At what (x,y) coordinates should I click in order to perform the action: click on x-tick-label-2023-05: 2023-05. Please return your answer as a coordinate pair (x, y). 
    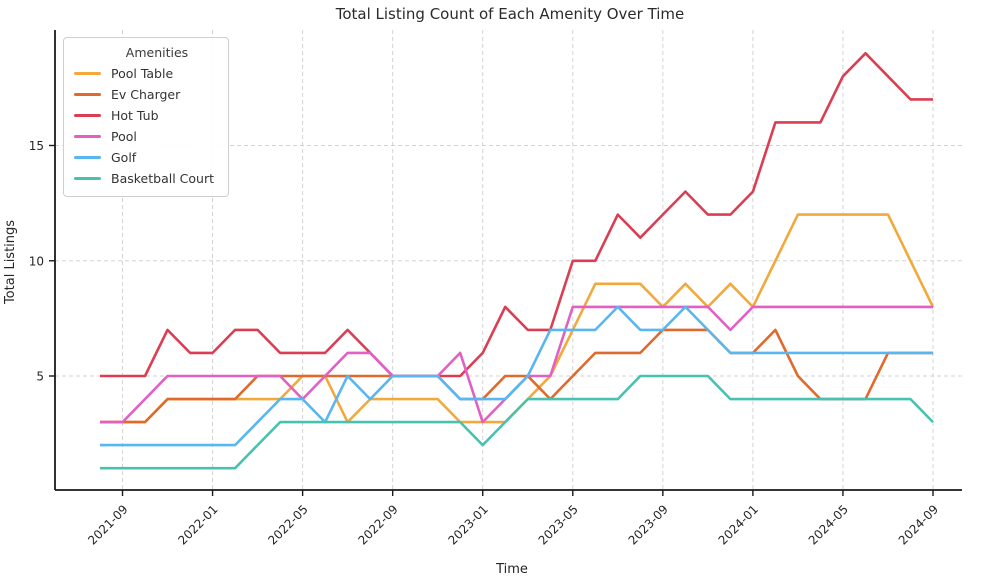
    Looking at the image, I should click on (558, 524).